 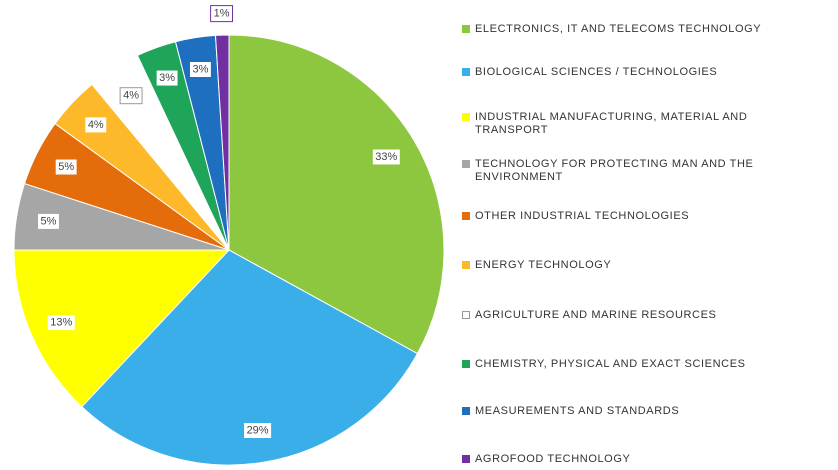 I want to click on data-label: 1%, so click(x=222, y=14).